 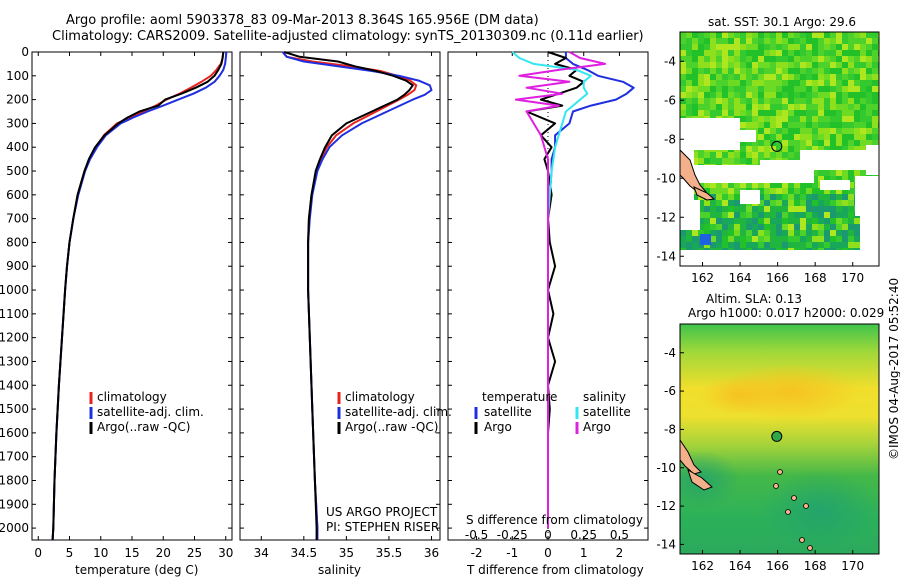 What do you see at coordinates (357, 295) in the screenshot?
I see `sal-series-line` at bounding box center [357, 295].